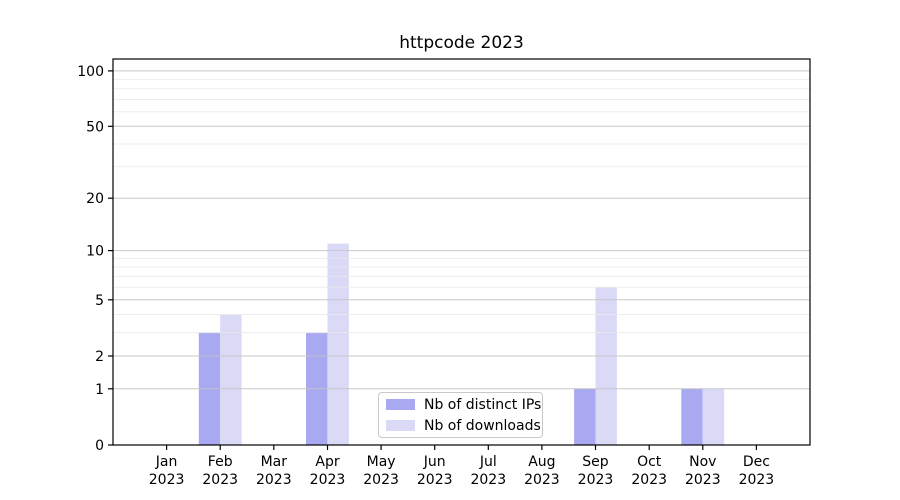 The height and width of the screenshot is (500, 900). What do you see at coordinates (541, 462) in the screenshot?
I see `x-tick-label-month: Aug` at bounding box center [541, 462].